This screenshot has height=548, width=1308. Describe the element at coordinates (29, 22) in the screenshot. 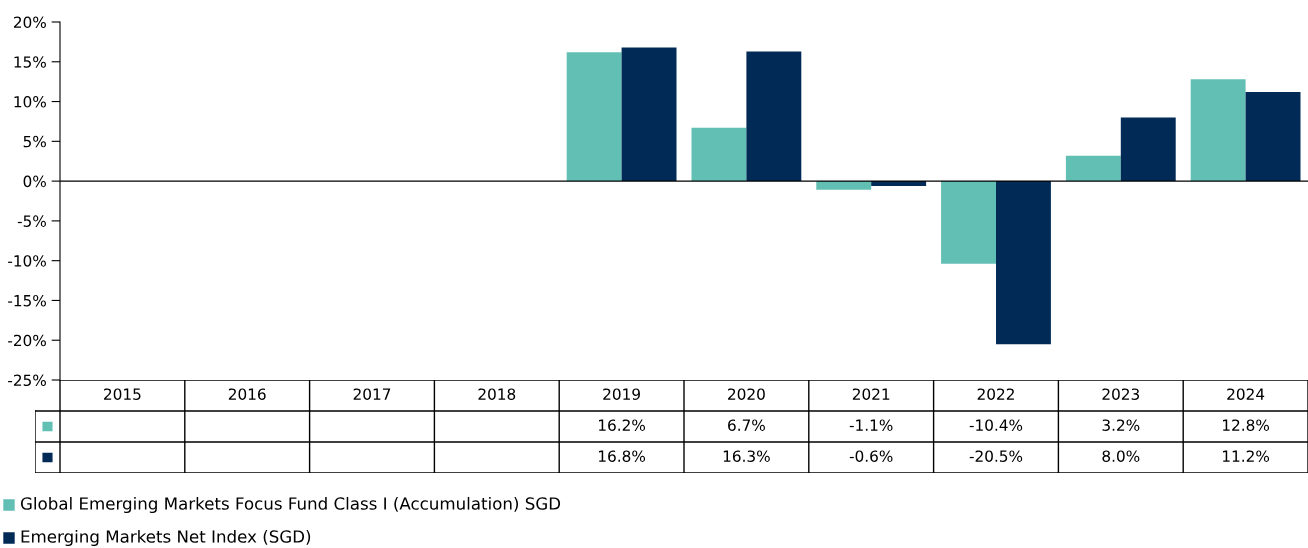

I see `y-tick-label: 20%` at that location.